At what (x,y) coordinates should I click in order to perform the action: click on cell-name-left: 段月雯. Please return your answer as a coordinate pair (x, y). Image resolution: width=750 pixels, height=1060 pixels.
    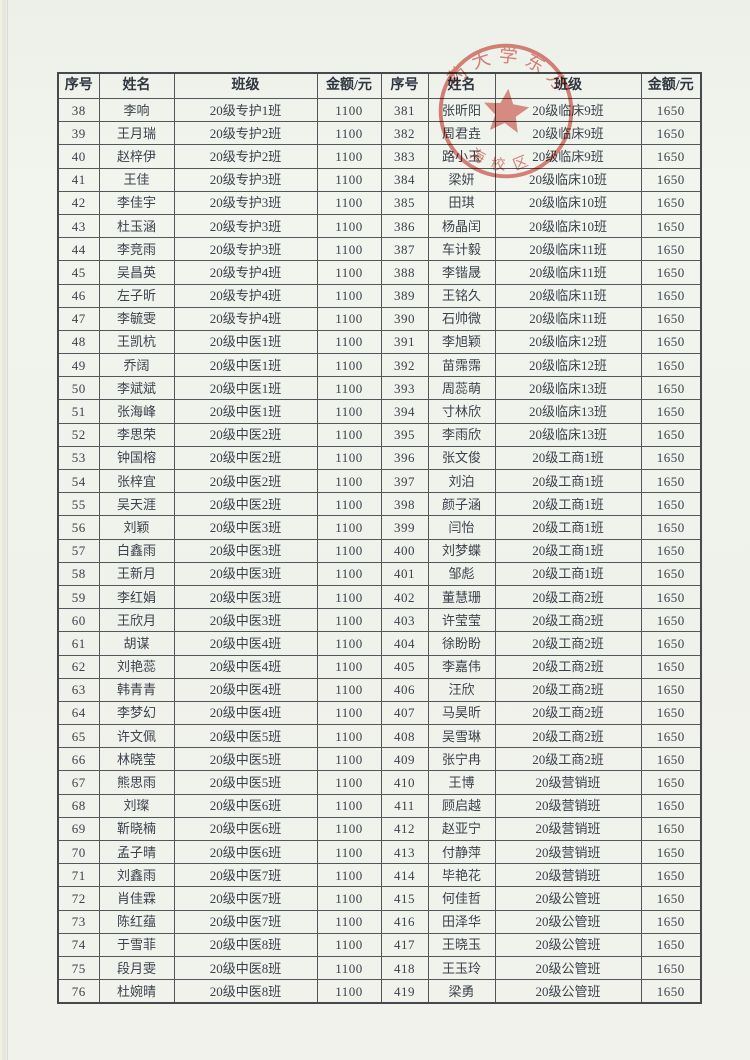
    Looking at the image, I should click on (136, 968).